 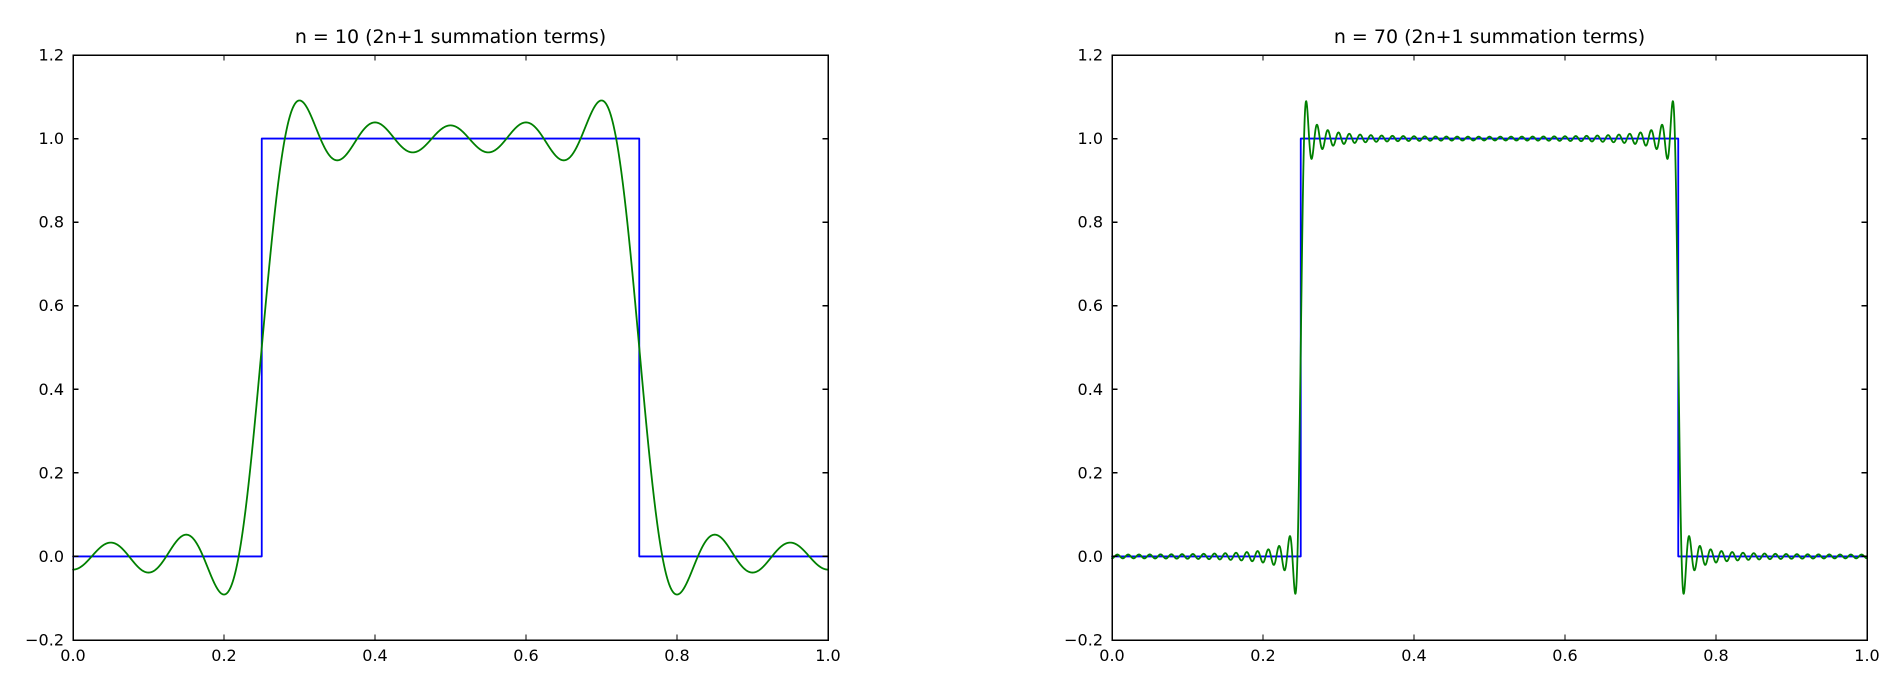 What do you see at coordinates (1489, 37) in the screenshot?
I see `plot-title: n = 70 (2n+1 summation terms)` at bounding box center [1489, 37].